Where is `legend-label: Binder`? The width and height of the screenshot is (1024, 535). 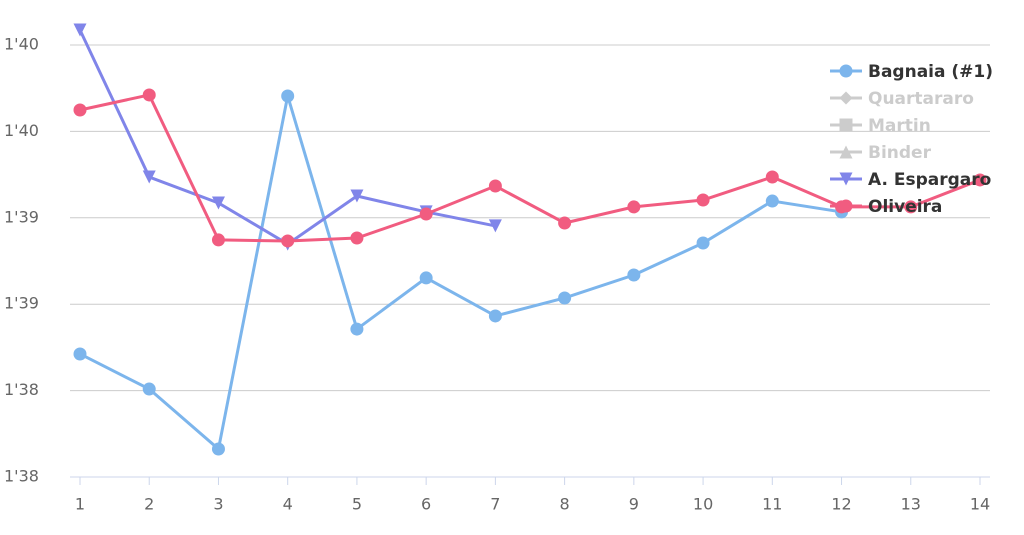
legend-label: Binder is located at coordinates (900, 153).